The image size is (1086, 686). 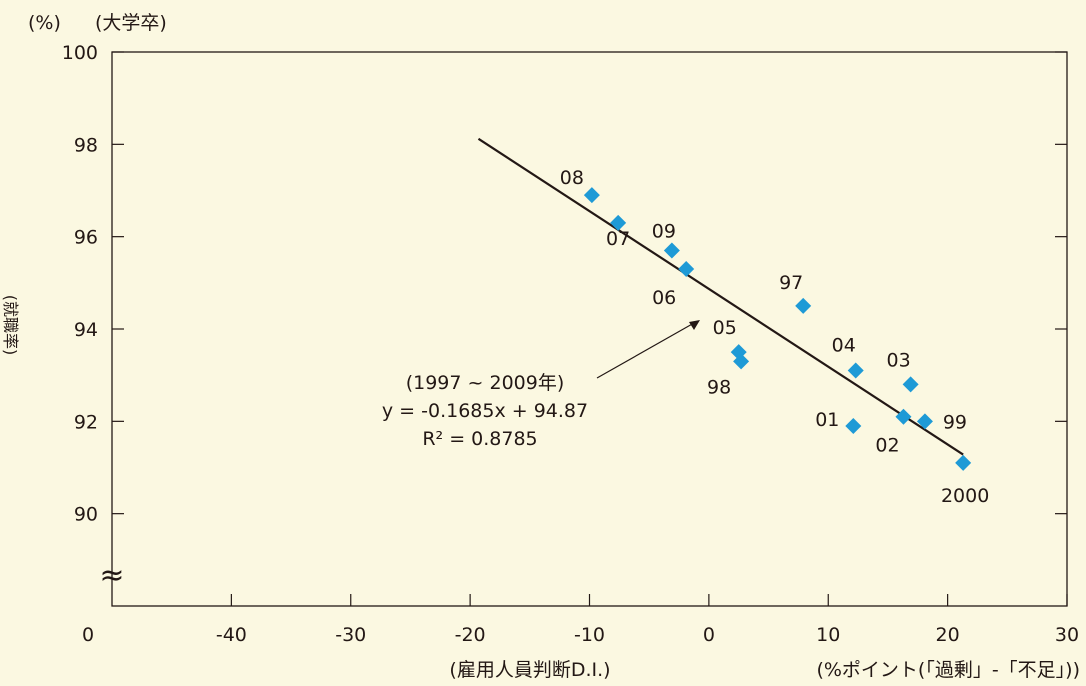 I want to click on point-label: 99, so click(x=955, y=422).